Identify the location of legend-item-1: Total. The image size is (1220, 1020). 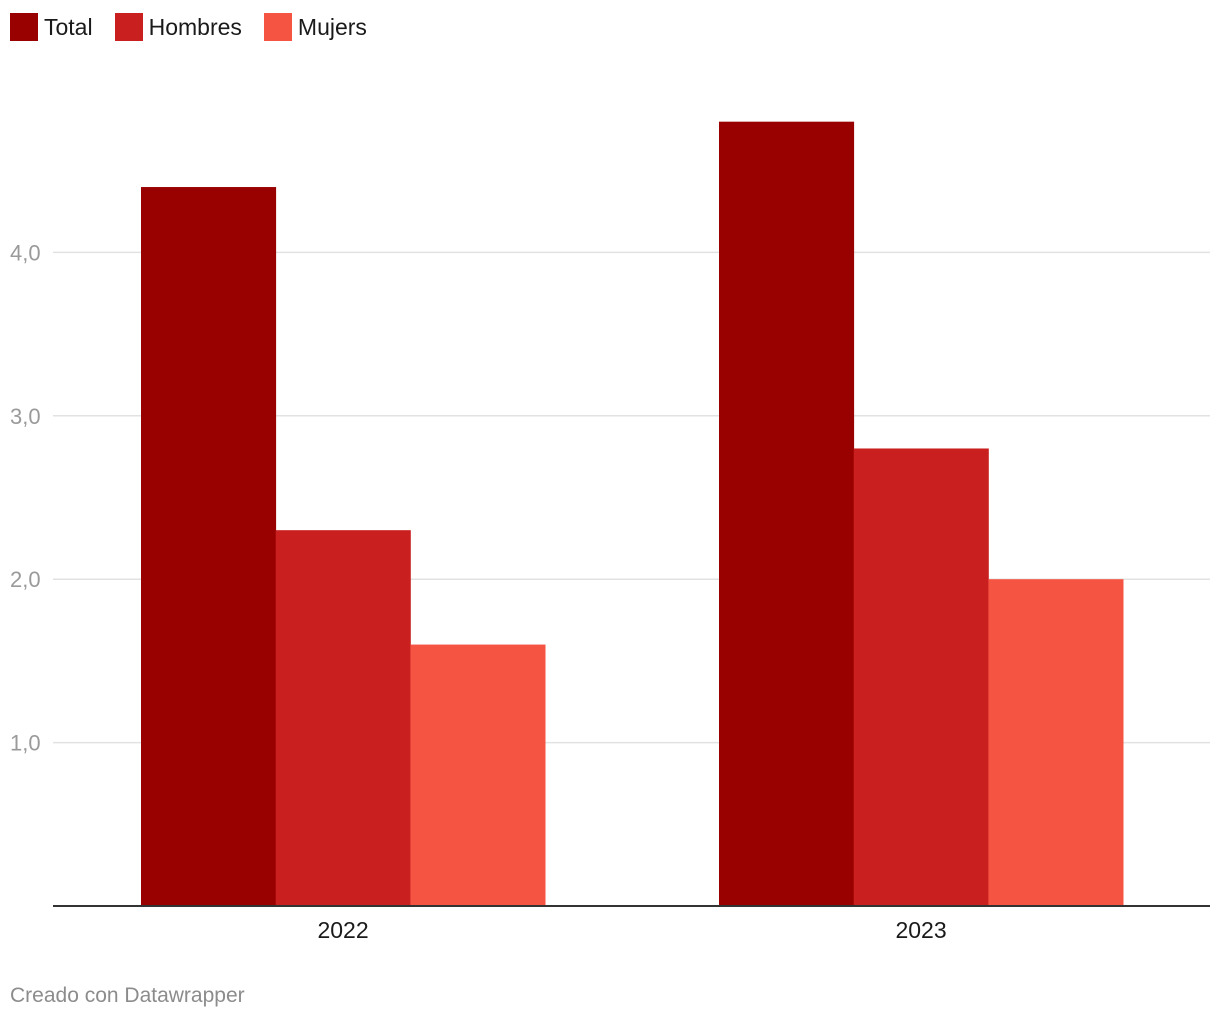
(51, 27).